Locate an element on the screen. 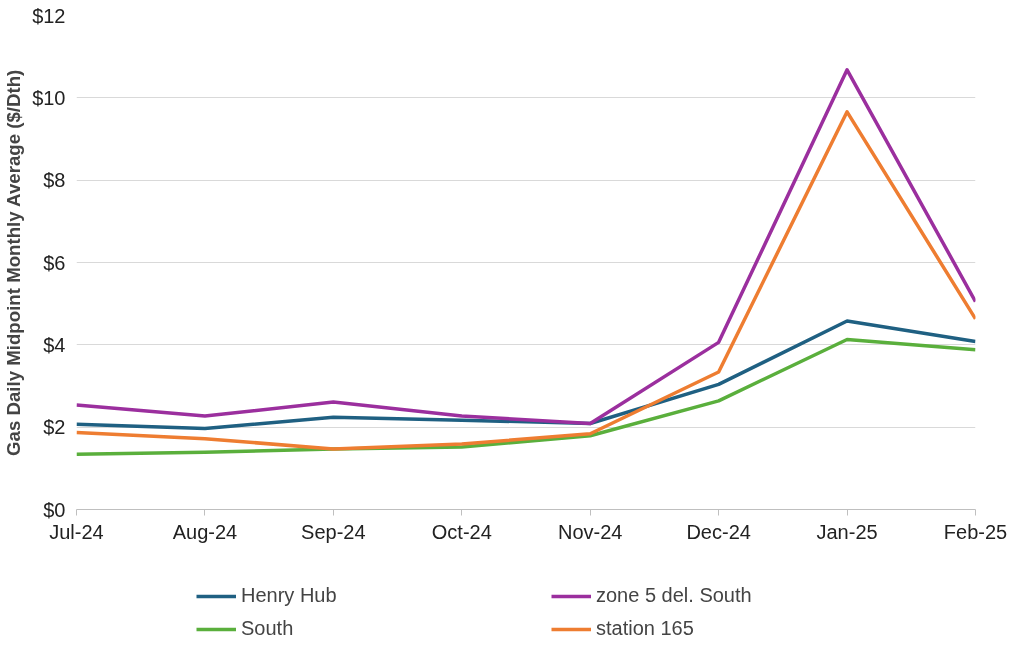 The width and height of the screenshot is (1029, 670). y-tick-label: $4 is located at coordinates (54, 344).